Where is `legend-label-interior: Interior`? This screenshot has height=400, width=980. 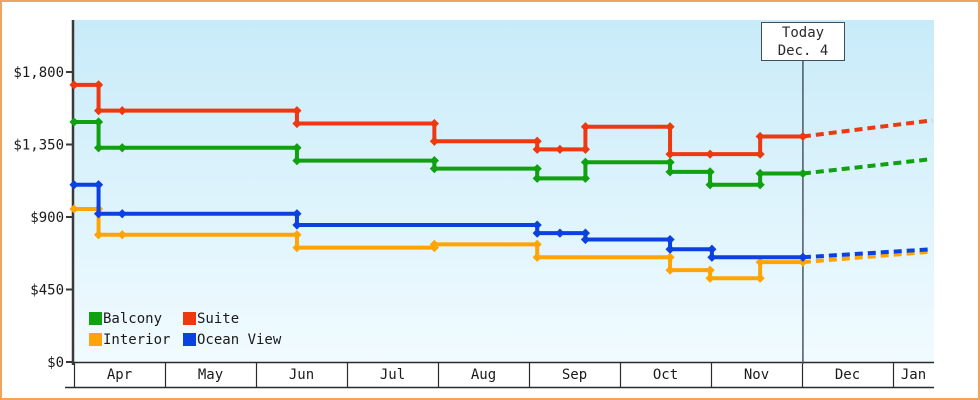
legend-label-interior: Interior is located at coordinates (137, 339).